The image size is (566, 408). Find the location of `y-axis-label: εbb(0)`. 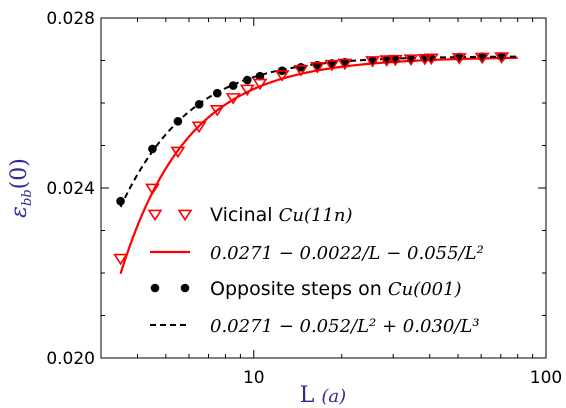

y-axis-label: εbb(0) is located at coordinates (21, 188).